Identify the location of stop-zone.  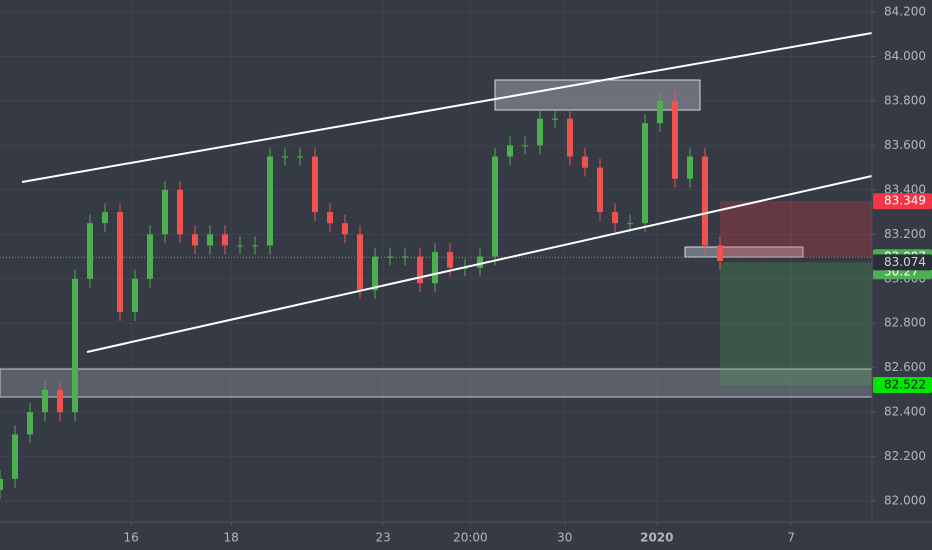
(796, 229).